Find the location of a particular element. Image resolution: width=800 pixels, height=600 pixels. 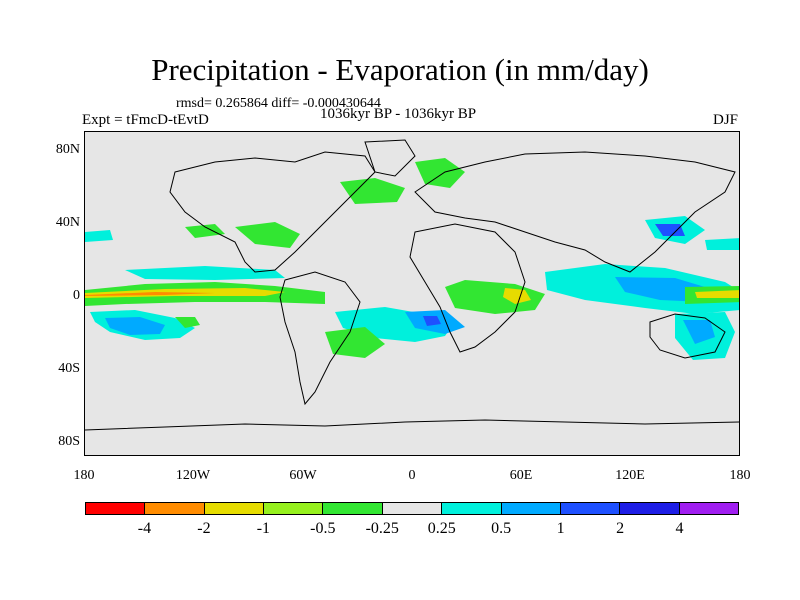

south-america-green is located at coordinates (355, 342).